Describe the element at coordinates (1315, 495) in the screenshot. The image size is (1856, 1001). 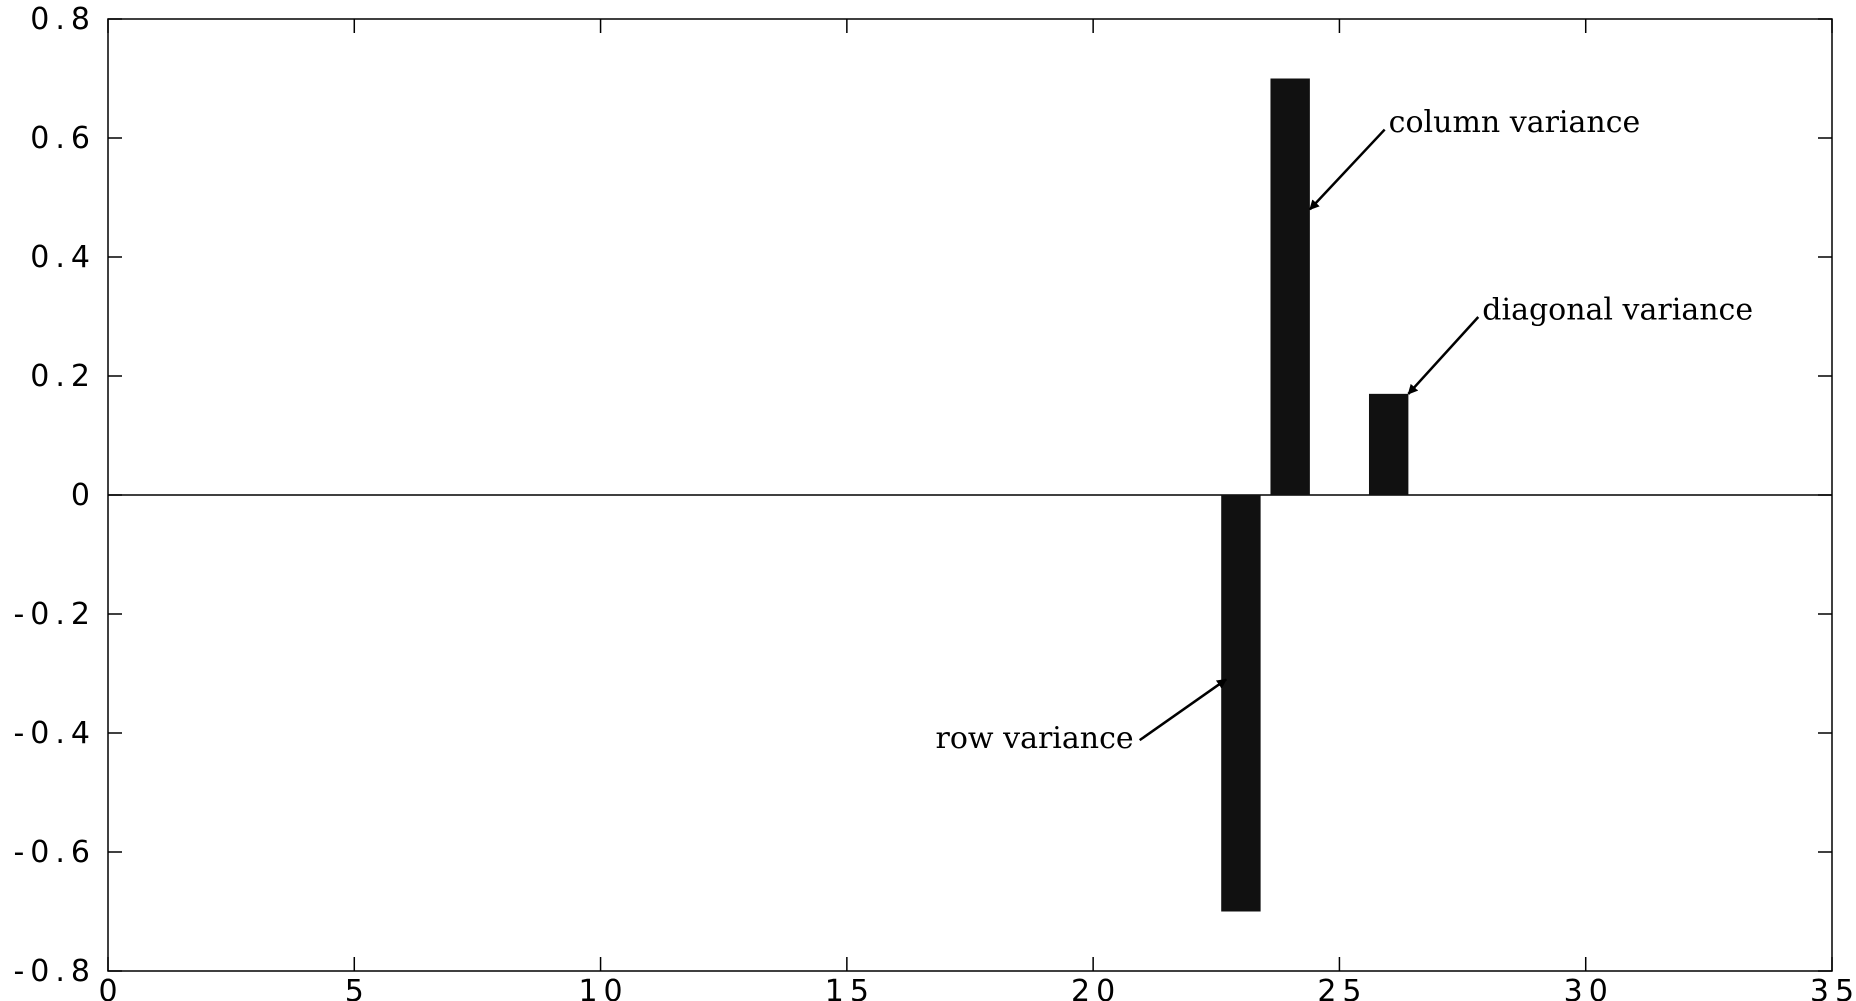
I see `bars` at that location.